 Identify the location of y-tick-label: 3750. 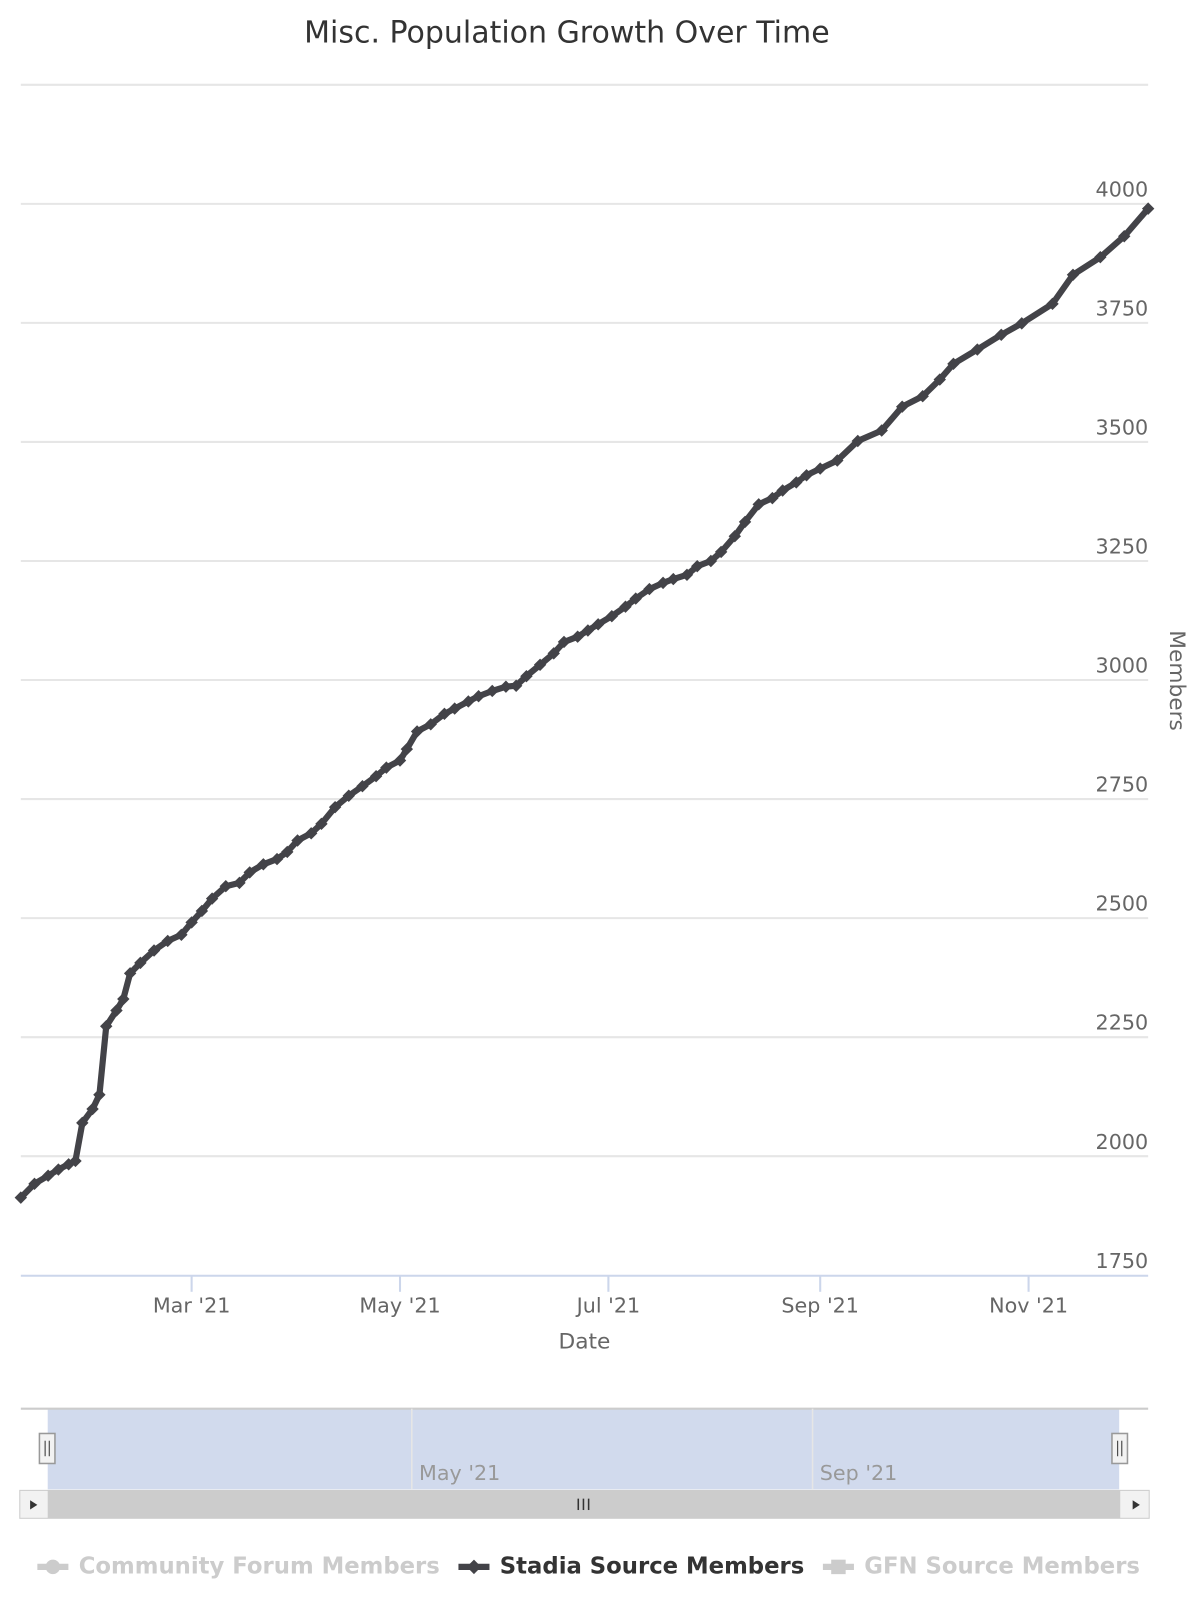
(1122, 308).